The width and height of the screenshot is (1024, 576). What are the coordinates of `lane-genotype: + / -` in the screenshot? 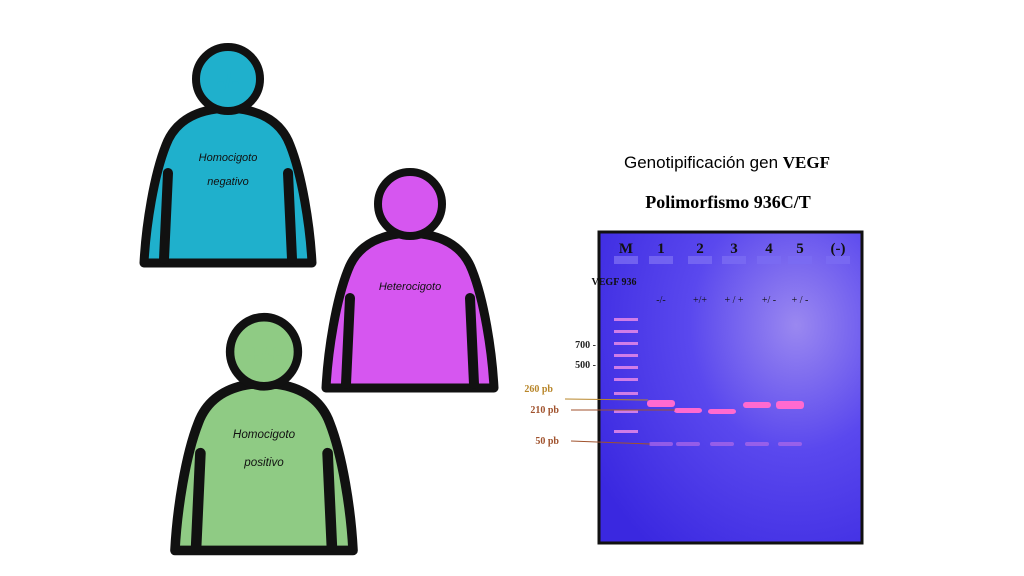 It's located at (800, 300).